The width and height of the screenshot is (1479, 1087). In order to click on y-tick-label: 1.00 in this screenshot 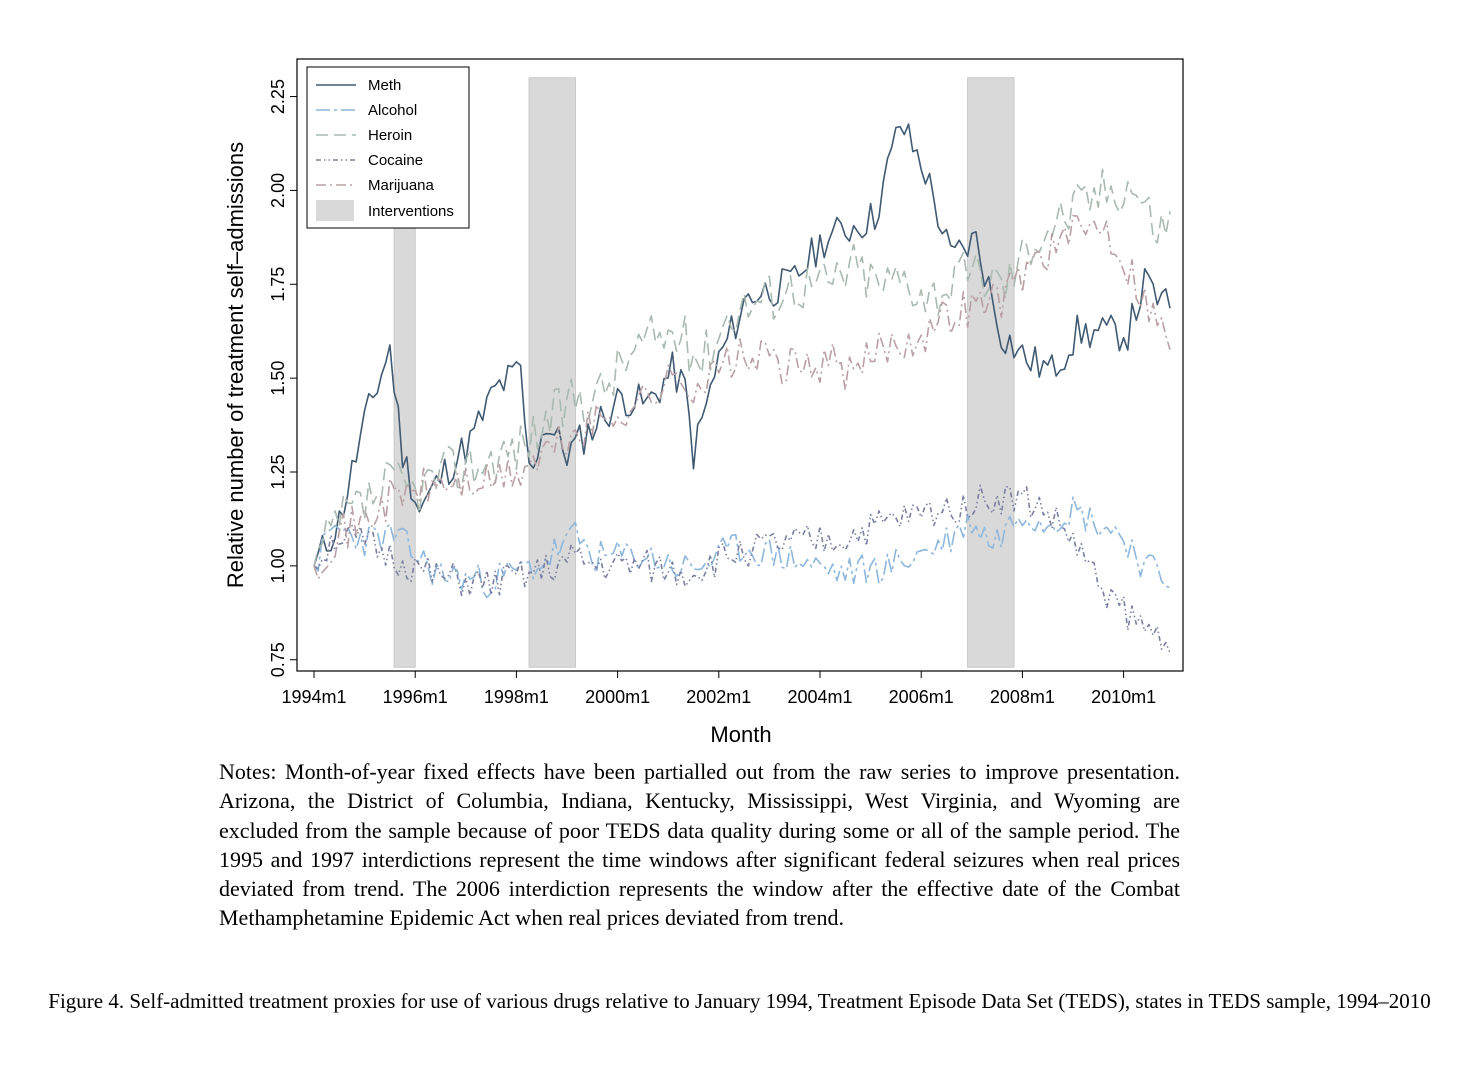, I will do `click(278, 565)`.